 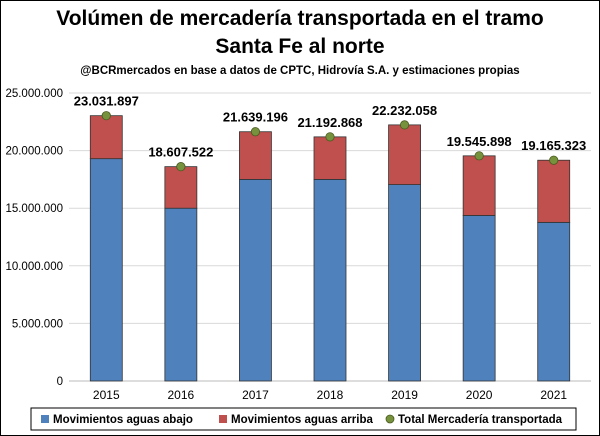 I want to click on data-label: 21.639.196, so click(x=255, y=117).